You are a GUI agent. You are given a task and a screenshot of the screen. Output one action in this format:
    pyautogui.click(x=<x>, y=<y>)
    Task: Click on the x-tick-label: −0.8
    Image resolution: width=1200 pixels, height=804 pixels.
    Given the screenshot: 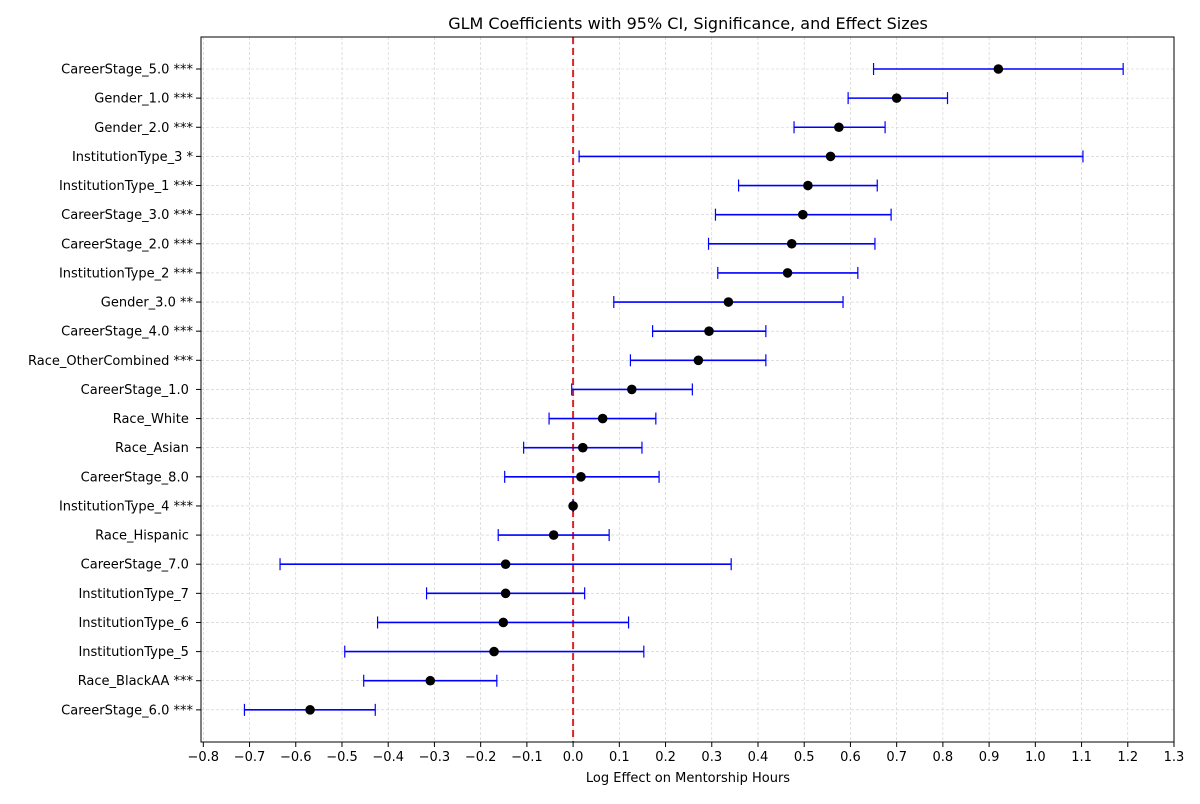 What is the action you would take?
    pyautogui.click(x=204, y=757)
    